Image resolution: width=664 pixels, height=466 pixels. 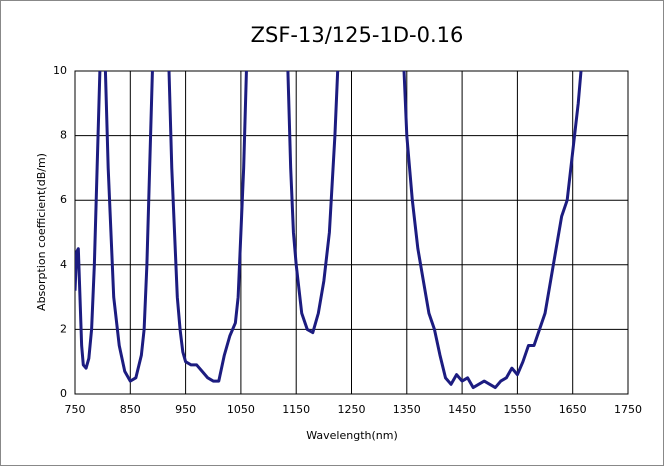 I want to click on x-tick-label: 1350, so click(x=407, y=409).